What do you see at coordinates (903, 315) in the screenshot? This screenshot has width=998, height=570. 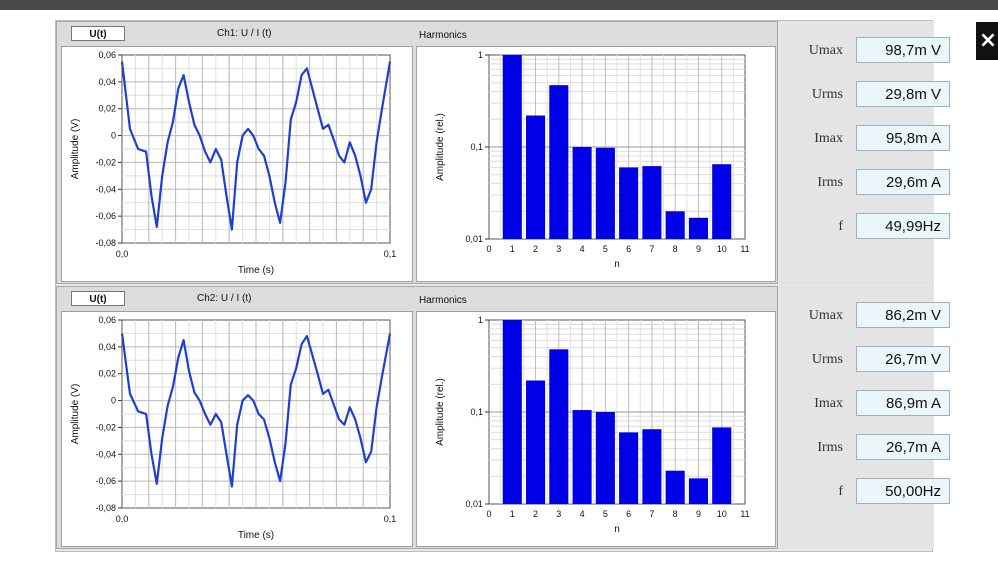 I see `reading-value: 86,2m V` at bounding box center [903, 315].